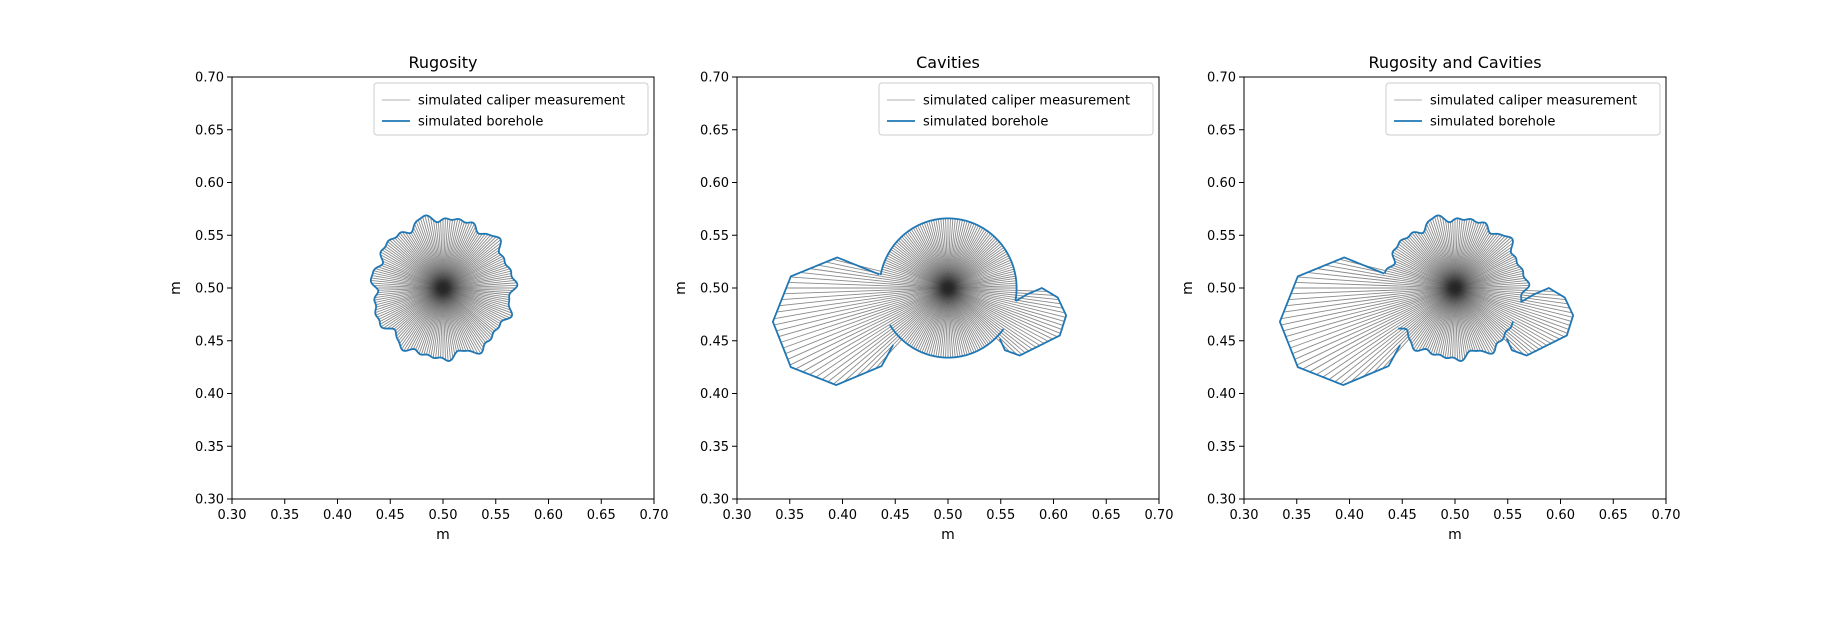 The height and width of the screenshot is (630, 1843). Describe the element at coordinates (1188, 288) in the screenshot. I see `y-axis-label: m` at that location.